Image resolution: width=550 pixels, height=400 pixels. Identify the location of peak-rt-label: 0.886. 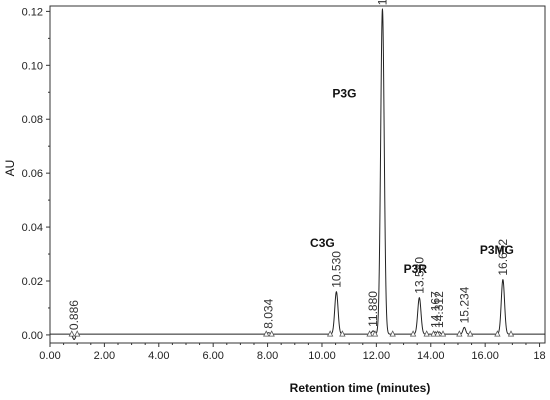
(74, 315).